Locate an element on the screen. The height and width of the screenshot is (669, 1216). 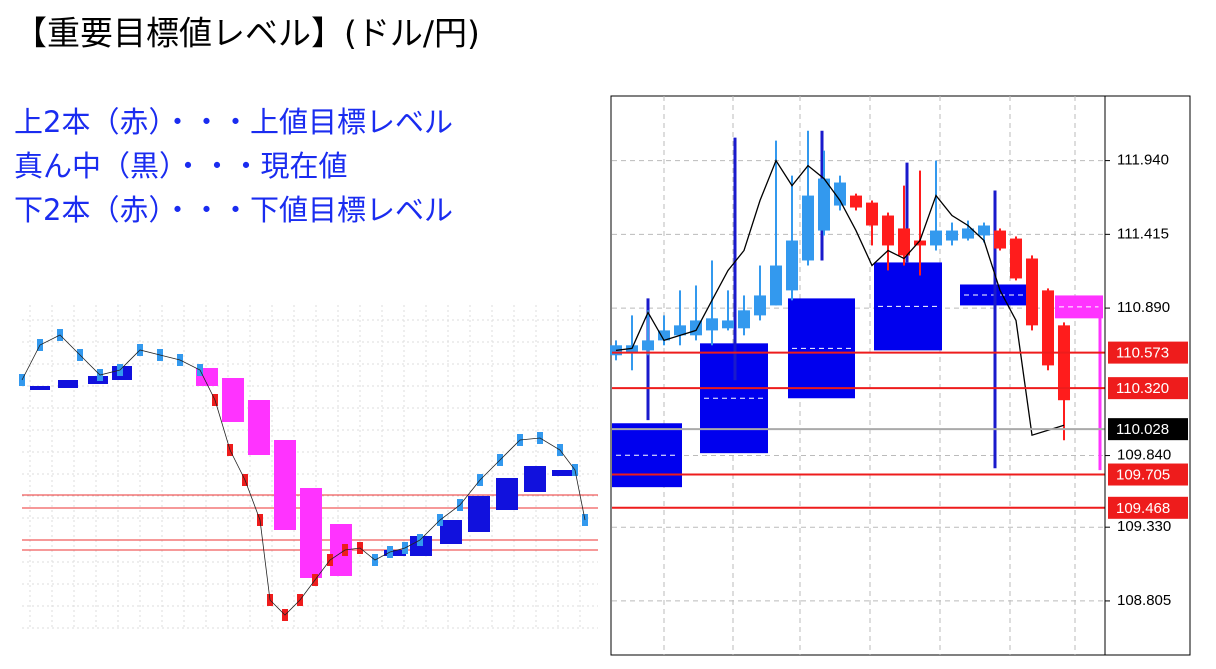
y-tick-label: 109.330 is located at coordinates (1144, 526).